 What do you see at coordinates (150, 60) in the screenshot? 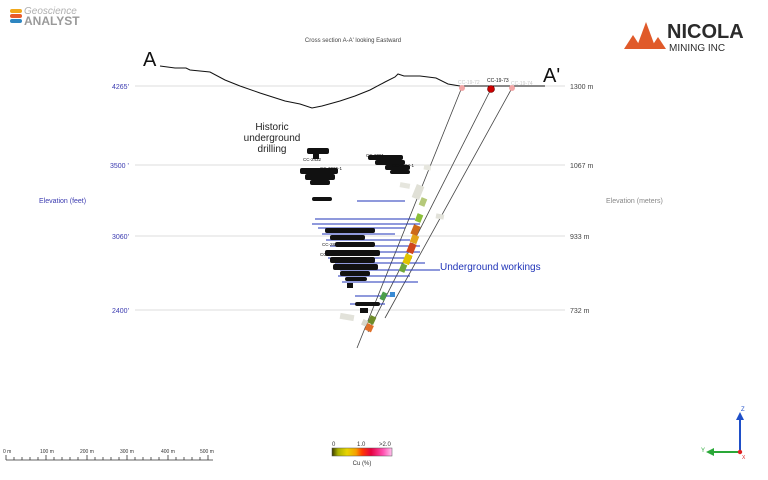
I see `section-label-a: A` at bounding box center [150, 60].